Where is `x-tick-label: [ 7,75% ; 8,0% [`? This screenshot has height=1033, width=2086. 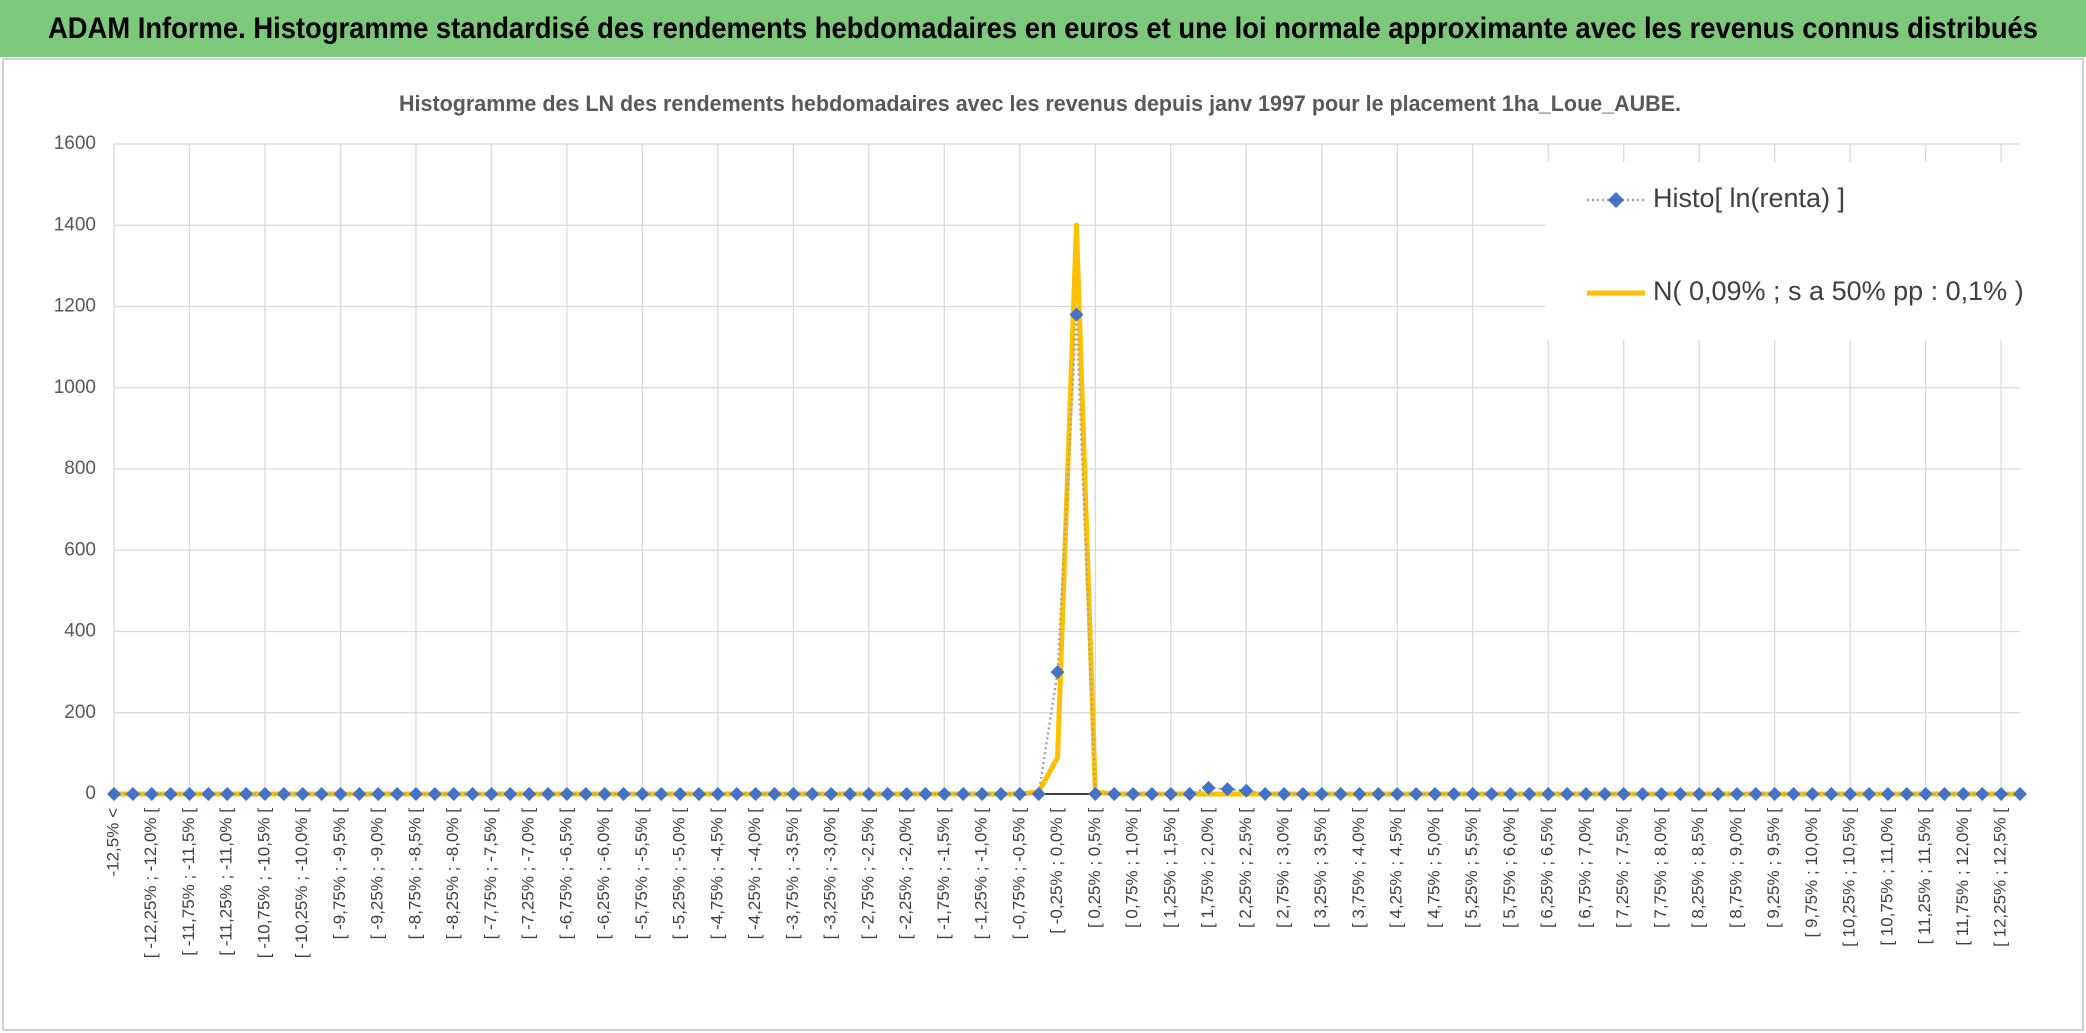 x-tick-label: [ 7,75% ; 8,0% [ is located at coordinates (1660, 868).